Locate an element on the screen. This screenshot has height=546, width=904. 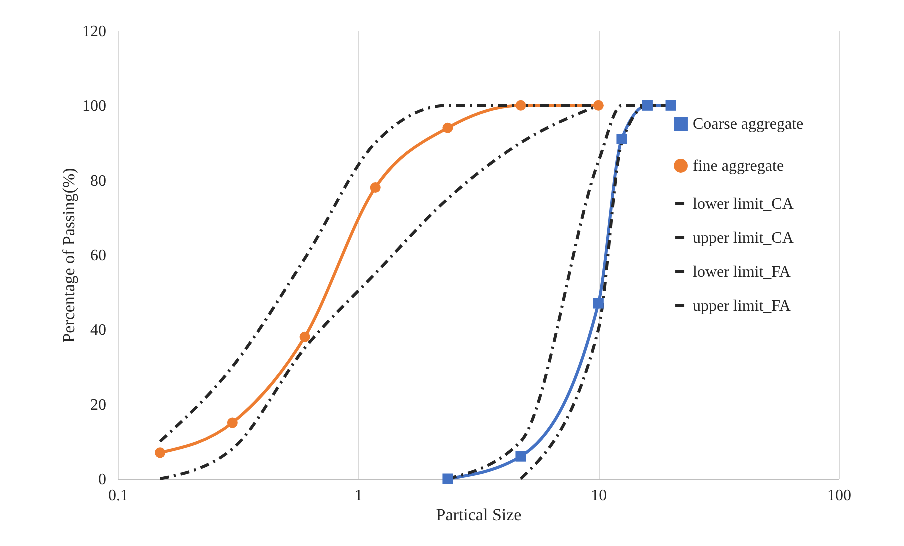
legend-label: fine aggregate is located at coordinates (738, 166).